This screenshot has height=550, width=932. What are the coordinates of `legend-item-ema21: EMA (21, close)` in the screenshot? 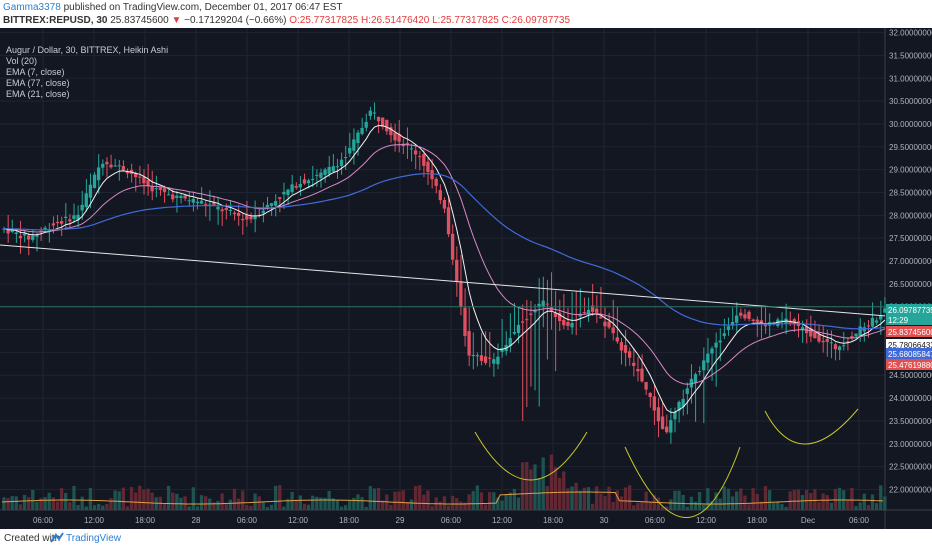 It's located at (38, 94).